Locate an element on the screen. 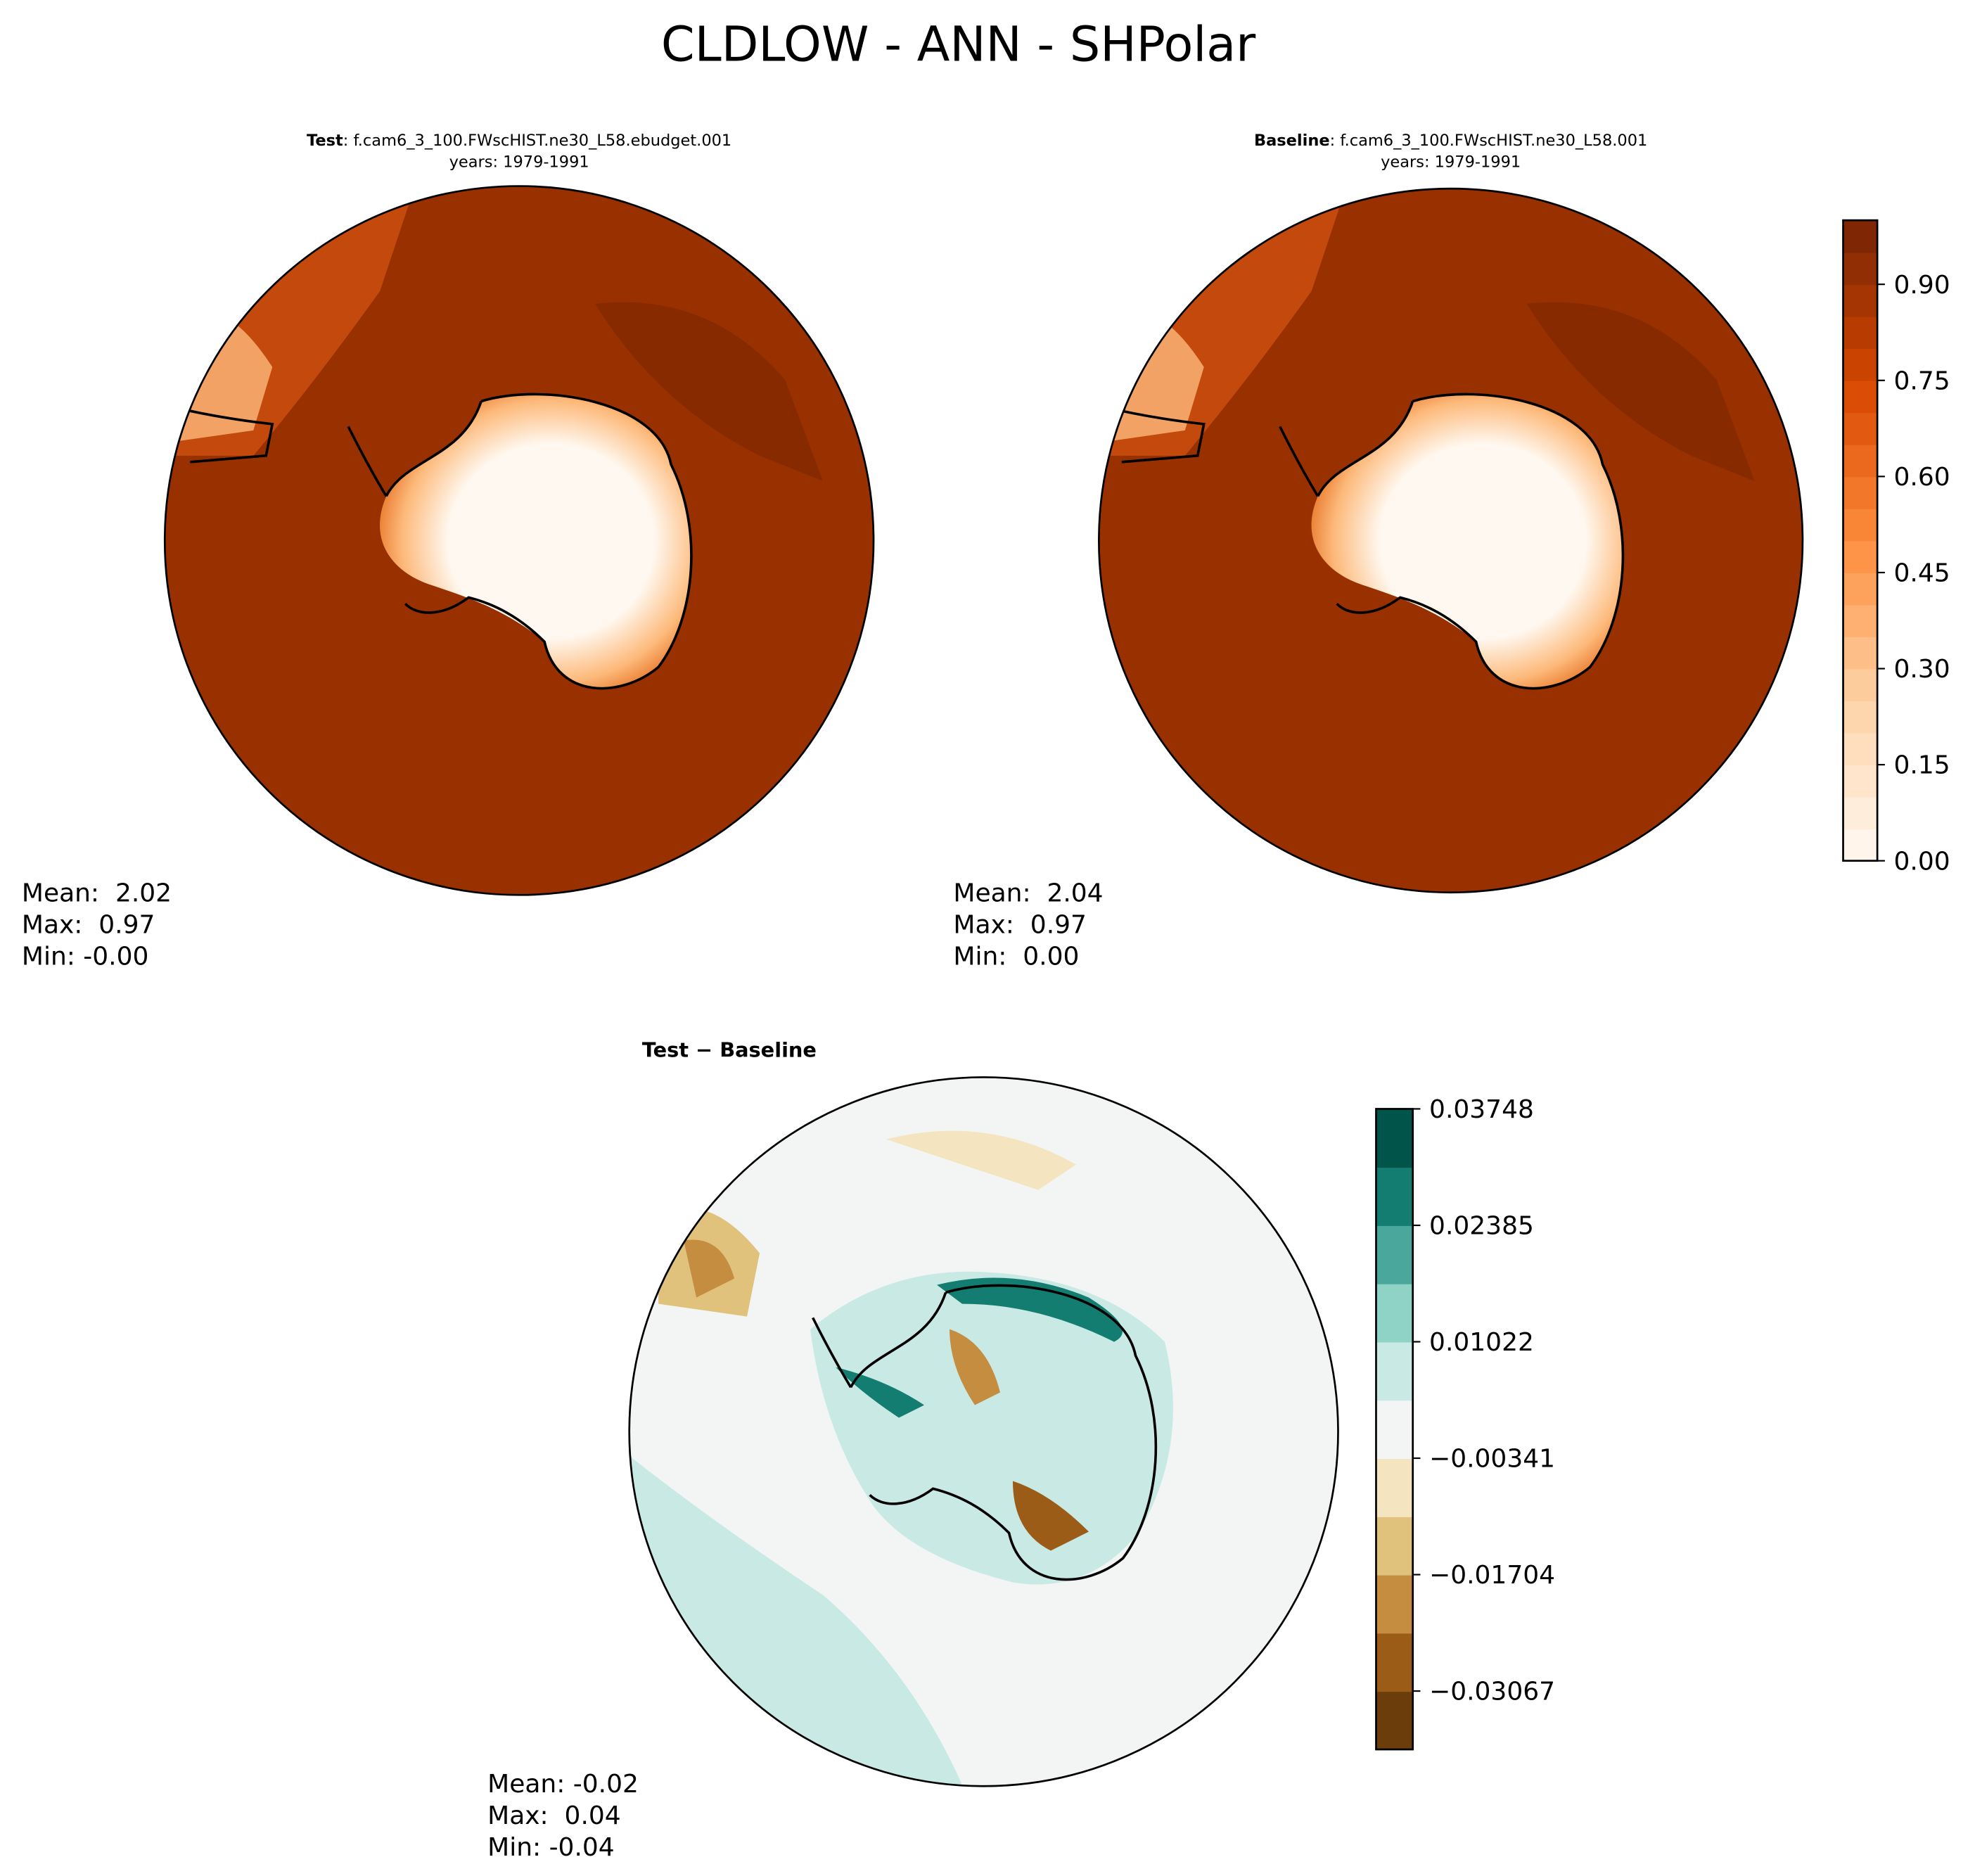 The height and width of the screenshot is (1876, 1975). colorbar-tick-label: −0.00341 is located at coordinates (1492, 1459).